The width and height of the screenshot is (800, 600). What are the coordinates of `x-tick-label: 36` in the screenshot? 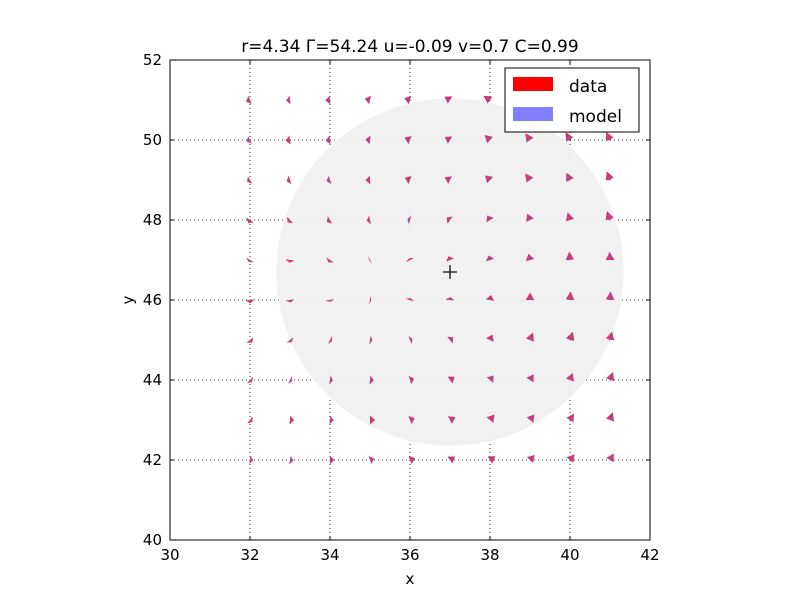 It's located at (409, 555).